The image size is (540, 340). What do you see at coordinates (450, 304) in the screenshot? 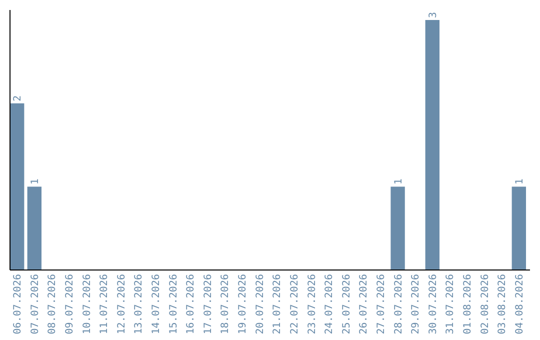
I see `x-tick-label: 31.07.2026` at bounding box center [450, 304].